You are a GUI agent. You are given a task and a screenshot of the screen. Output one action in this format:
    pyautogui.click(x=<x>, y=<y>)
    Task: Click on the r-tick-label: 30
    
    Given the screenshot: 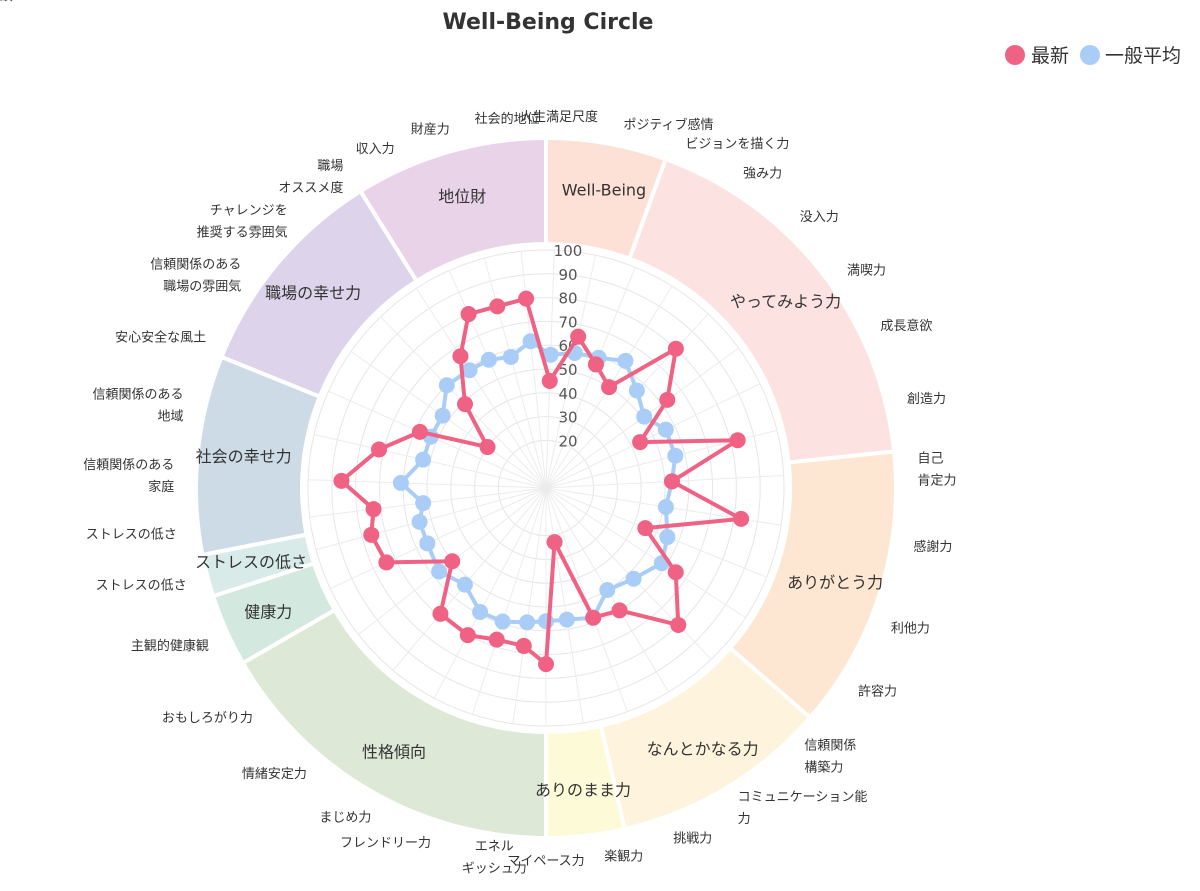 What is the action you would take?
    pyautogui.click(x=567, y=418)
    